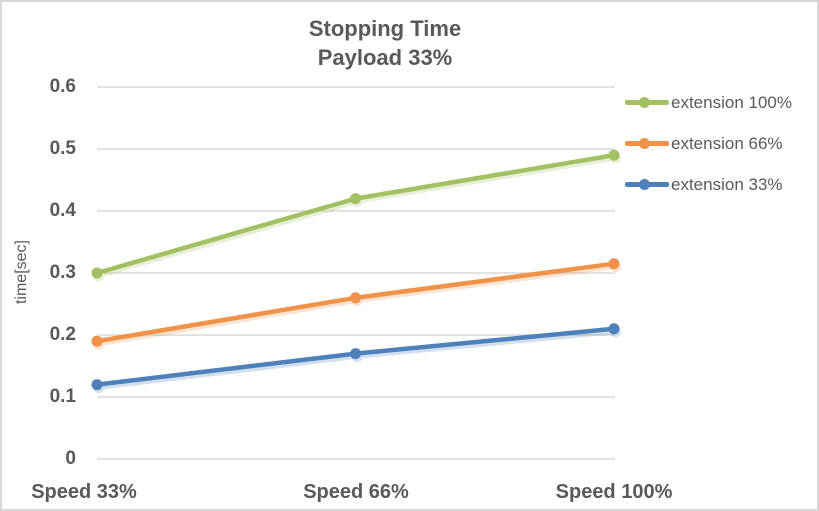 The height and width of the screenshot is (511, 819). Describe the element at coordinates (385, 57) in the screenshot. I see `chart-title-line2: Payload 33%` at that location.